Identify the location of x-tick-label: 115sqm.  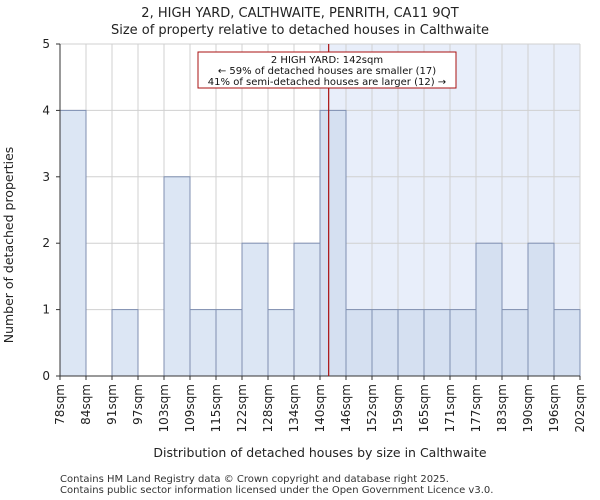
(216, 408).